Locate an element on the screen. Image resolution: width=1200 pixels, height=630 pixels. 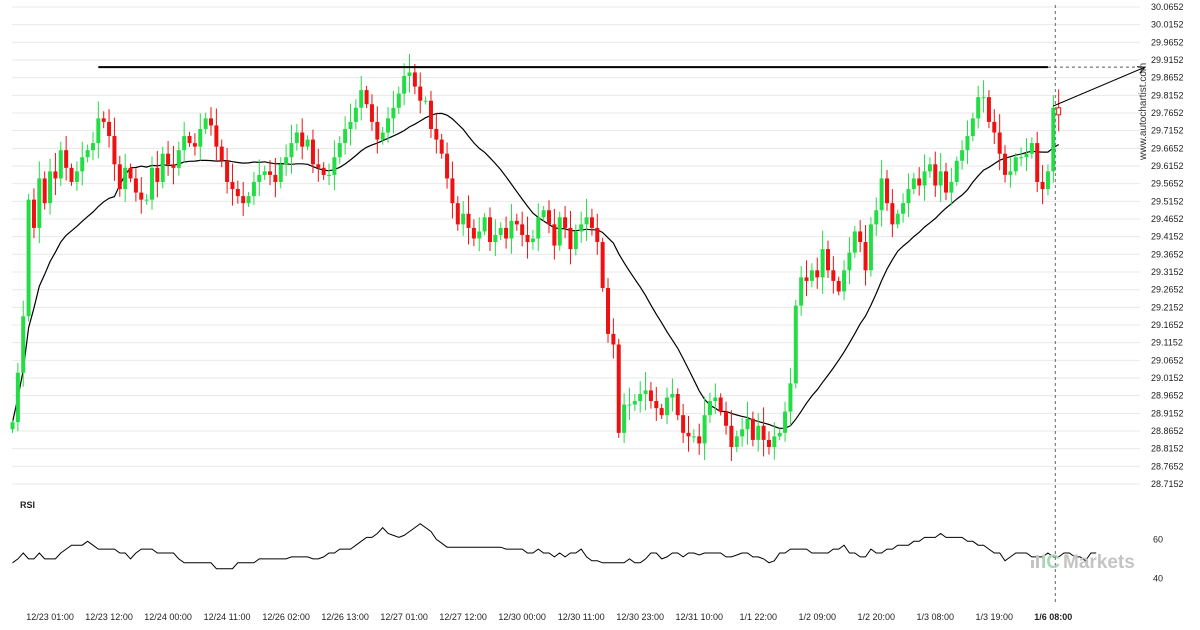
x-tick-label: 12/30 23:00 is located at coordinates (640, 617).